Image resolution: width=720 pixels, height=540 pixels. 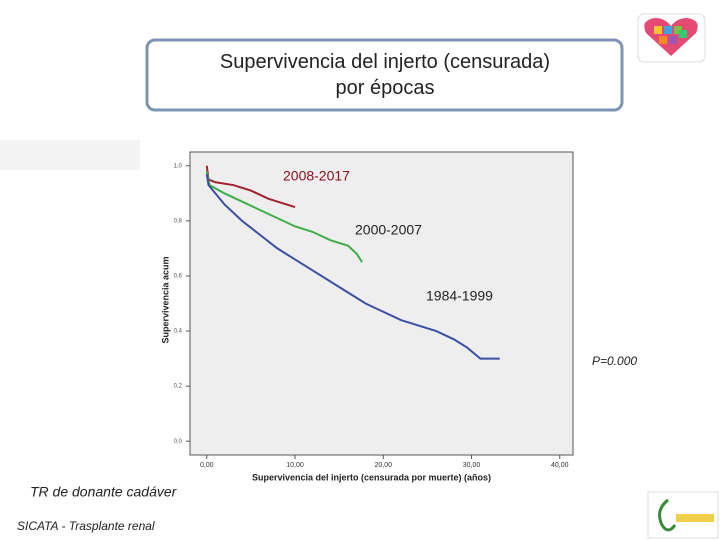 What do you see at coordinates (70, 155) in the screenshot?
I see `shade` at bounding box center [70, 155].